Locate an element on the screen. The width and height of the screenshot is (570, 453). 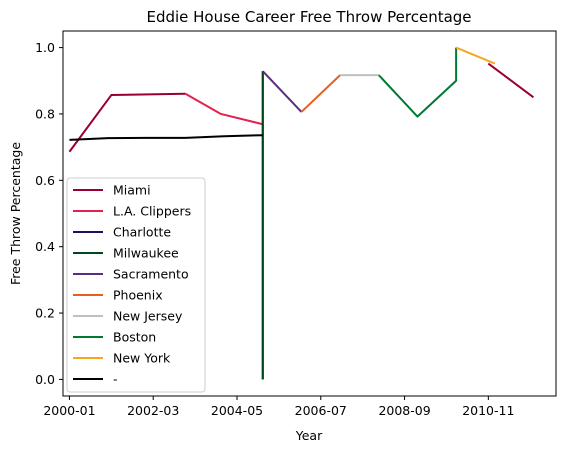
chart-title: Eddie House Career Free Throw Percentage is located at coordinates (308, 17).